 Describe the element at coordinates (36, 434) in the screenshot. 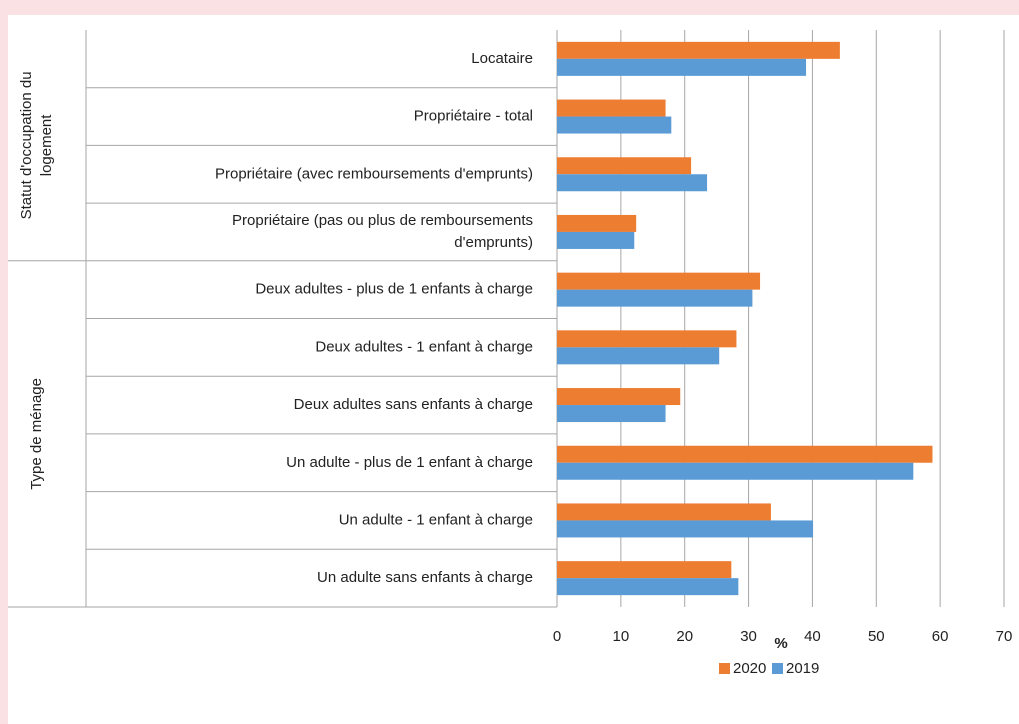

I see `group-label: Type de ménage` at that location.